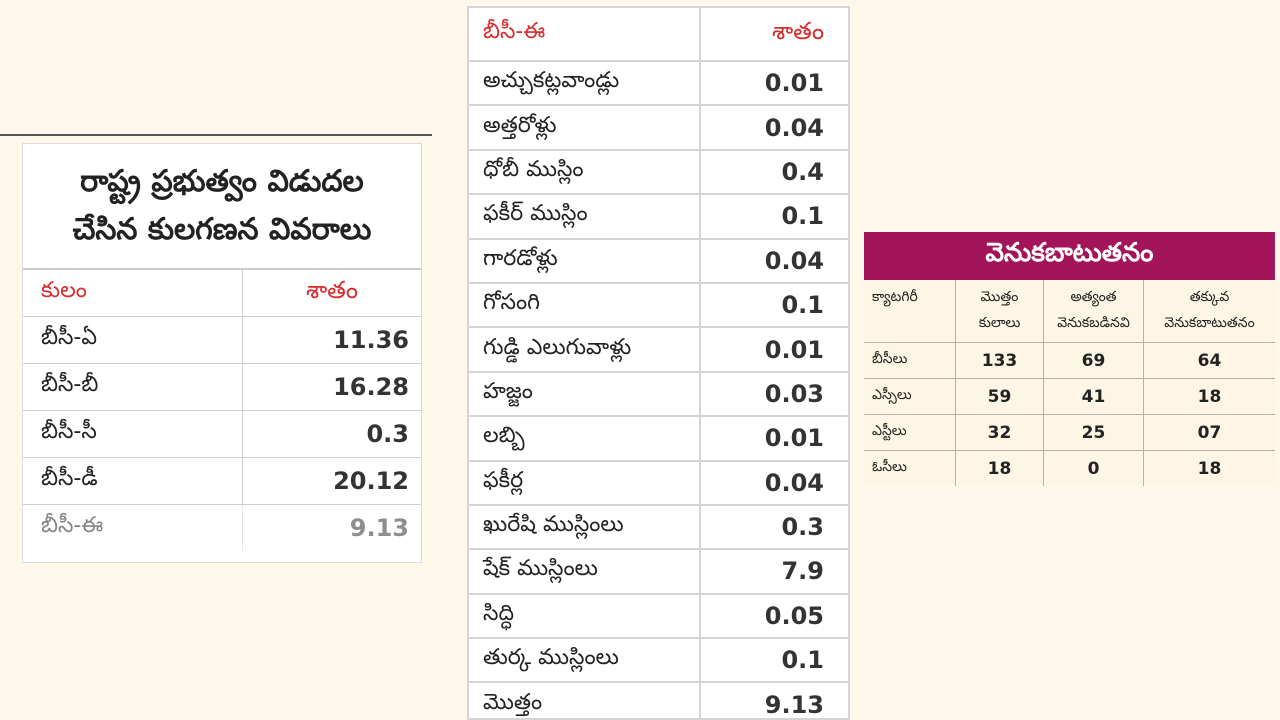 The width and height of the screenshot is (1280, 720). What do you see at coordinates (133, 387) in the screenshot?
I see `row-caste: బీసీ-బీ` at bounding box center [133, 387].